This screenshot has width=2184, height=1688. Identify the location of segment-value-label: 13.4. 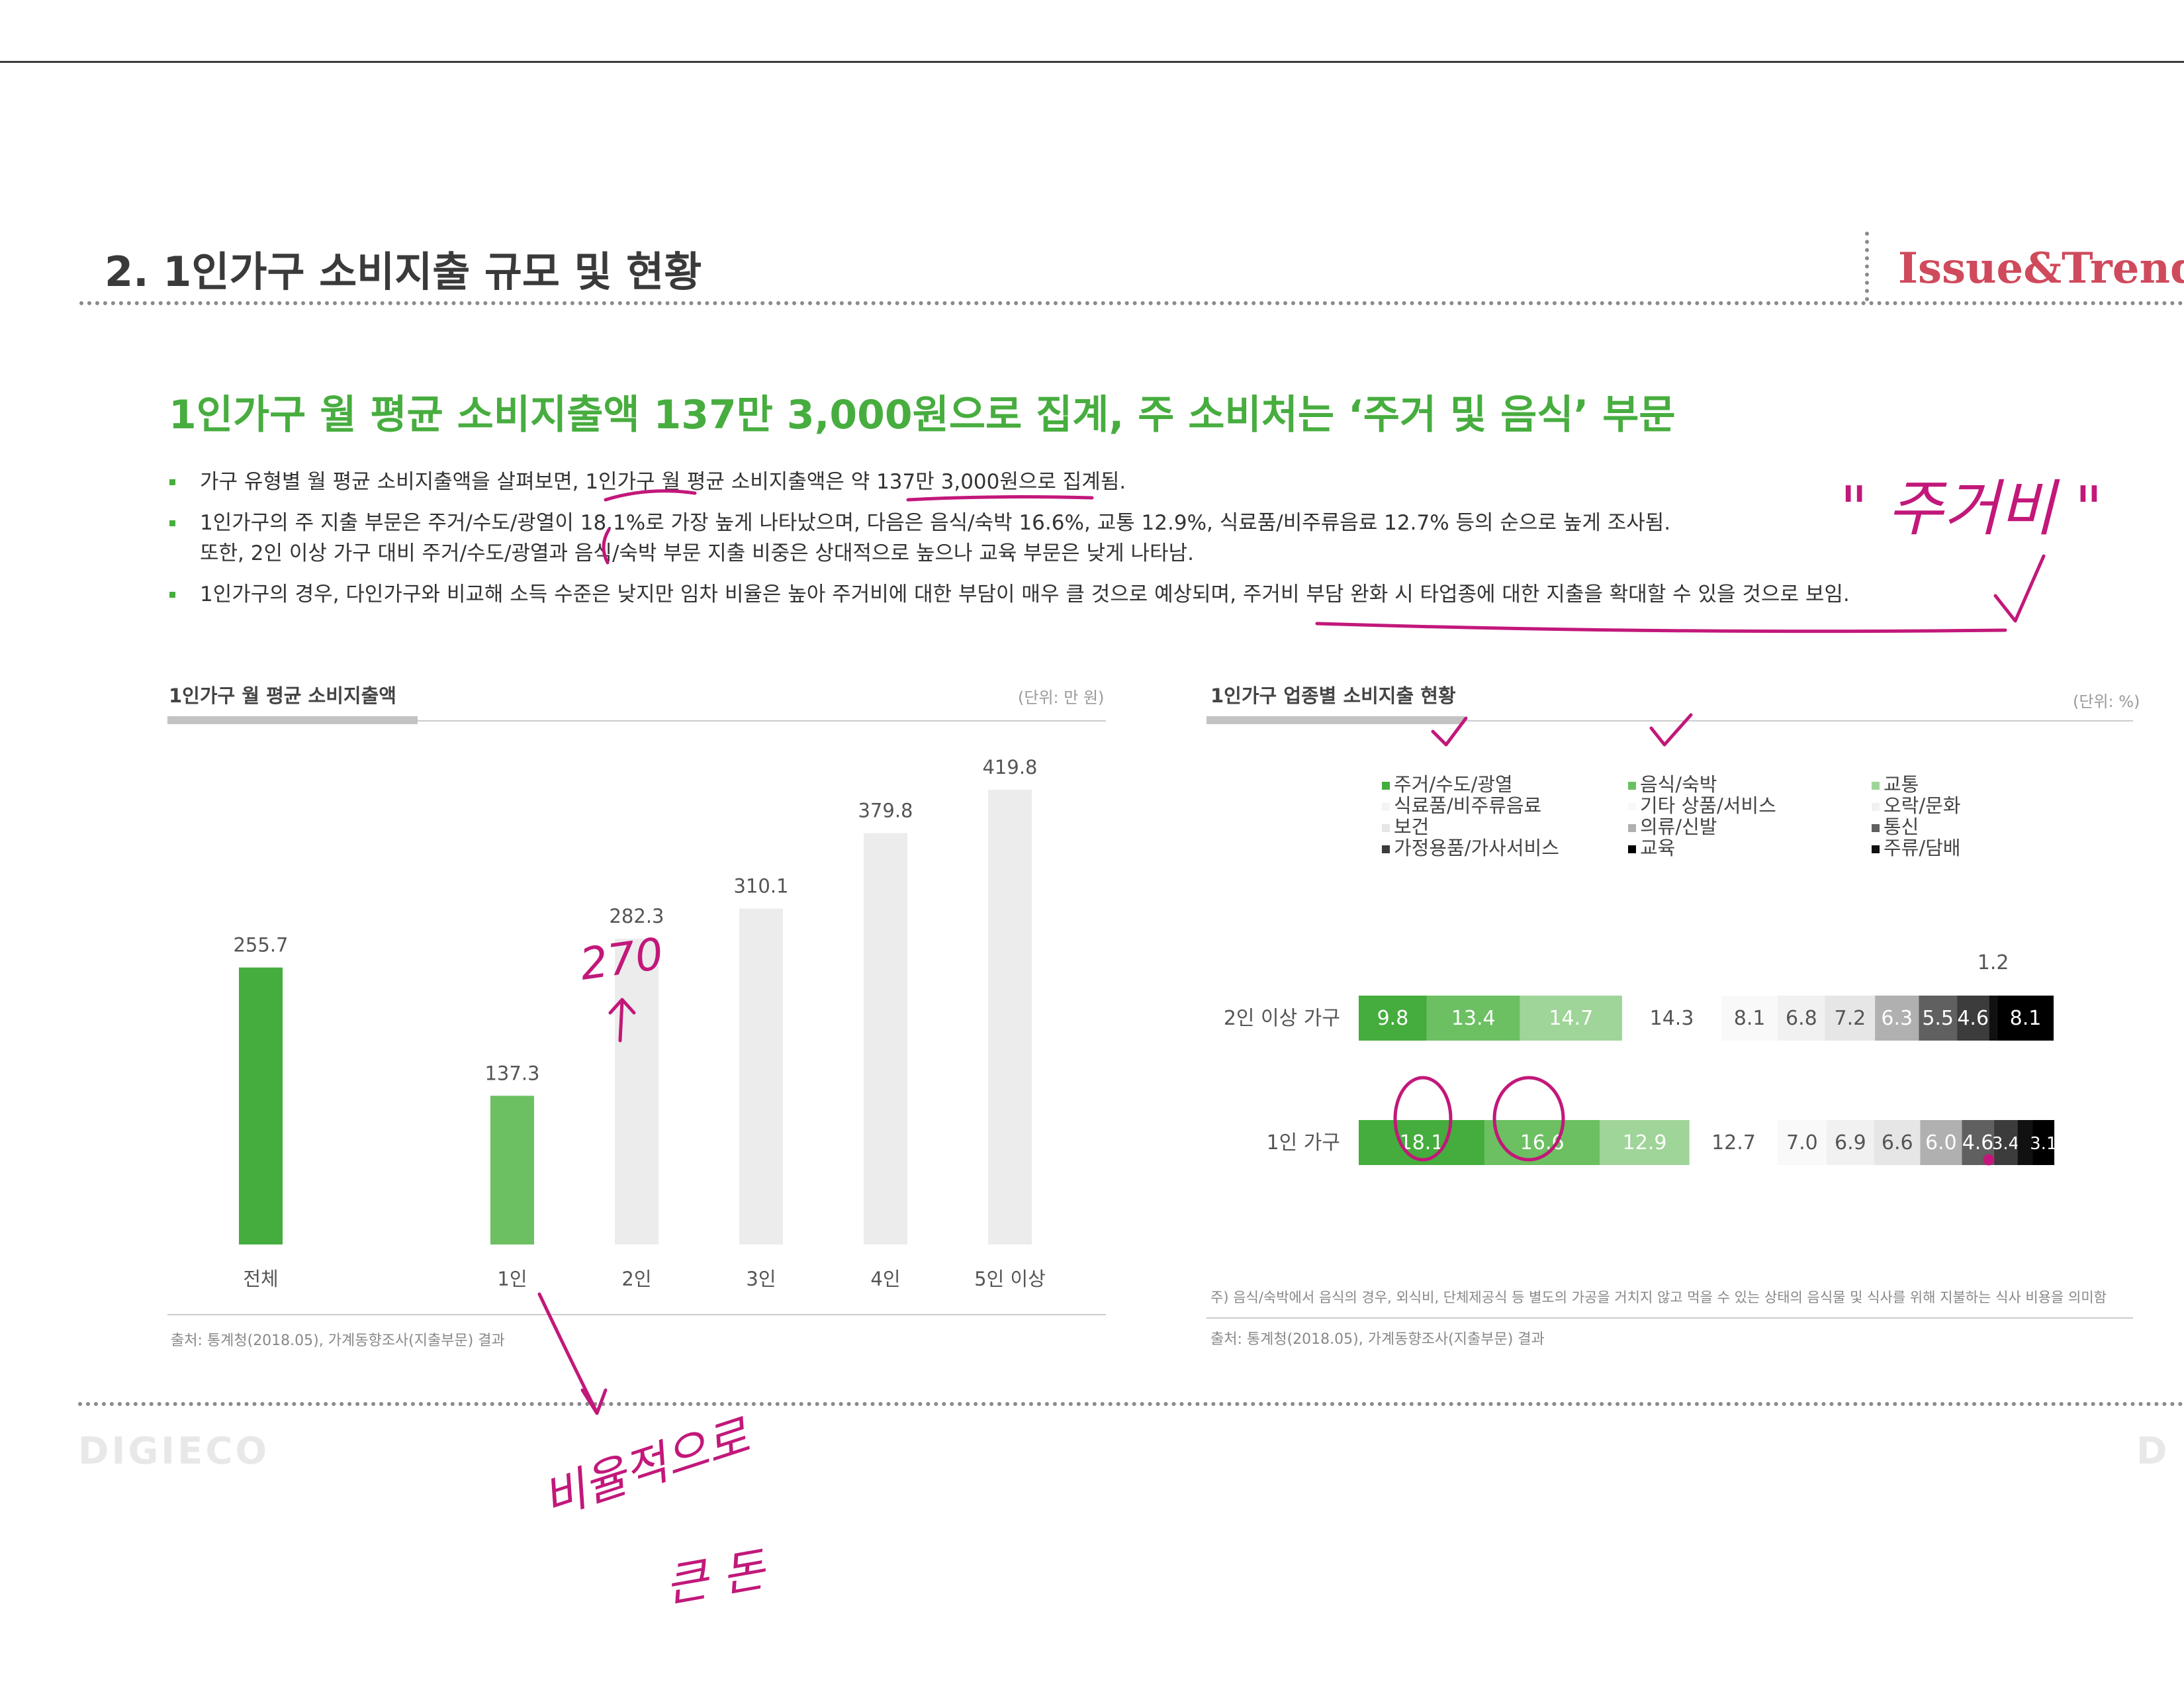
(1473, 1018).